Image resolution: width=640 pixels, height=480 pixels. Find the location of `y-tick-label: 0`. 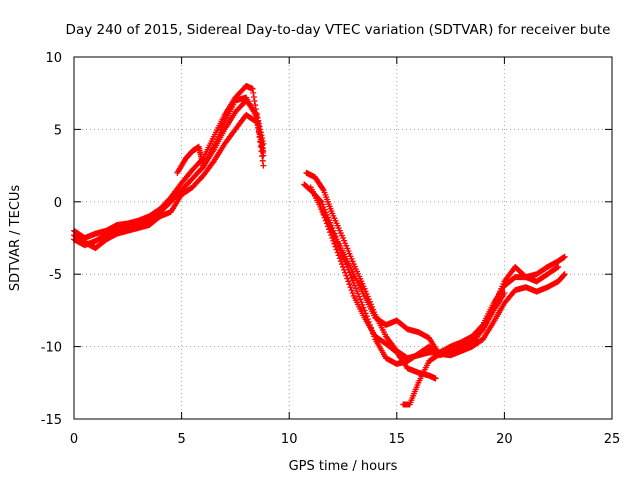

y-tick-label: 0 is located at coordinates (58, 203).